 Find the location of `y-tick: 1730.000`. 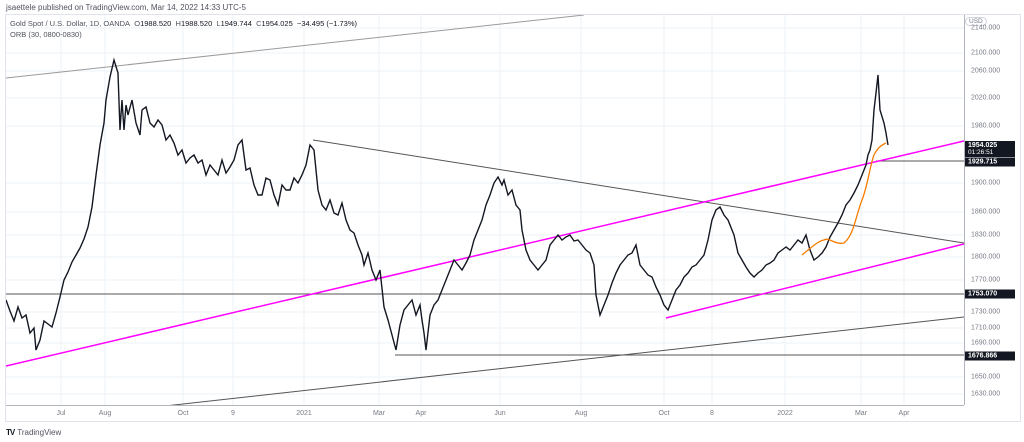

y-tick: 1730.000 is located at coordinates (986, 312).